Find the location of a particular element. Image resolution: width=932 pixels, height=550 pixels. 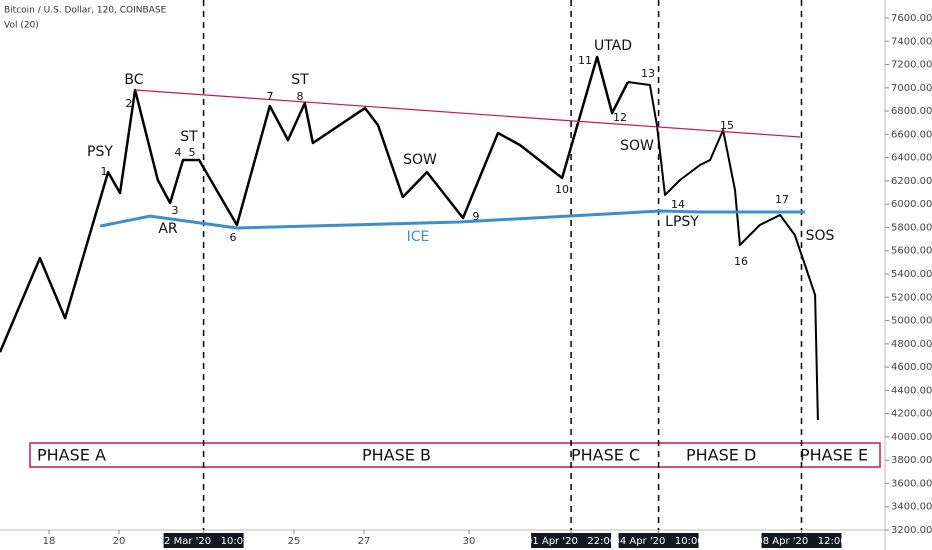

annotation: 17 is located at coordinates (782, 199).